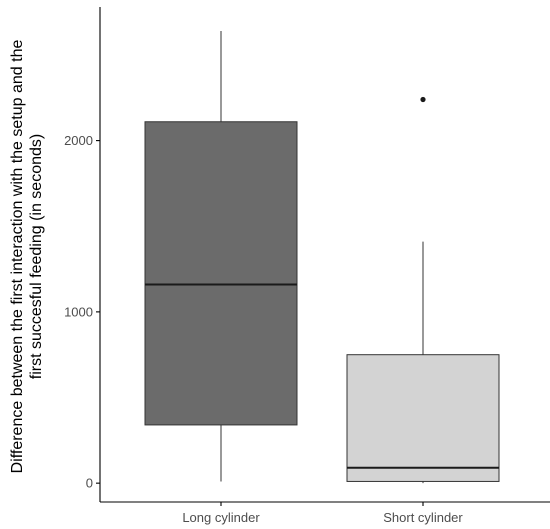  What do you see at coordinates (78, 311) in the screenshot?
I see `y-tick-label: 1000` at bounding box center [78, 311].